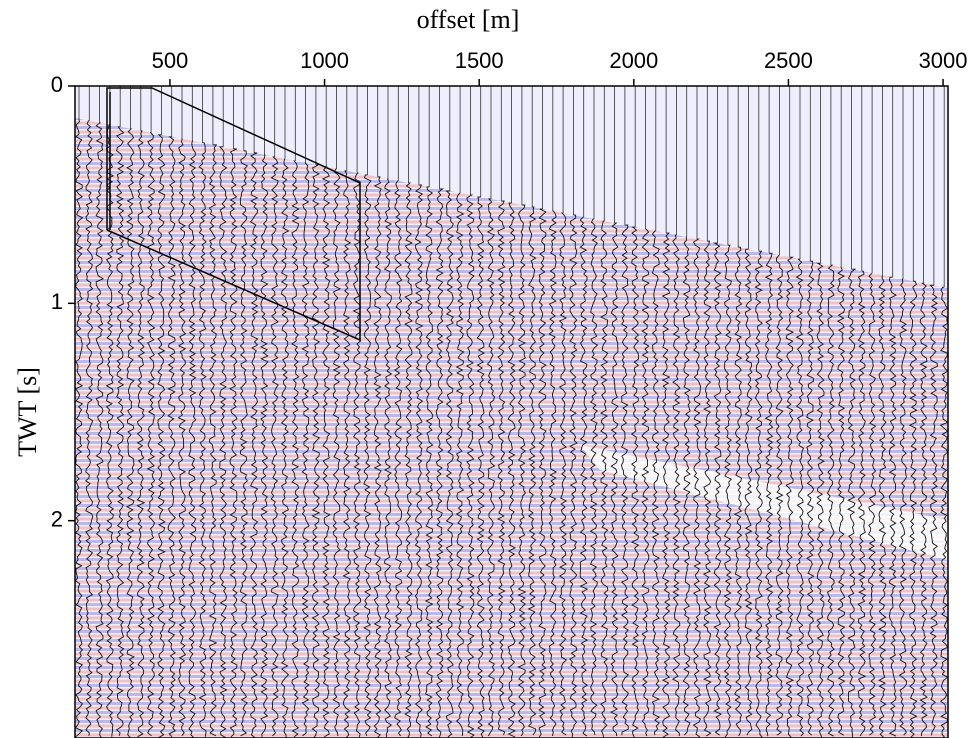 The image size is (976, 738). Describe the element at coordinates (324, 60) in the screenshot. I see `x-tick-label: 1000` at that location.